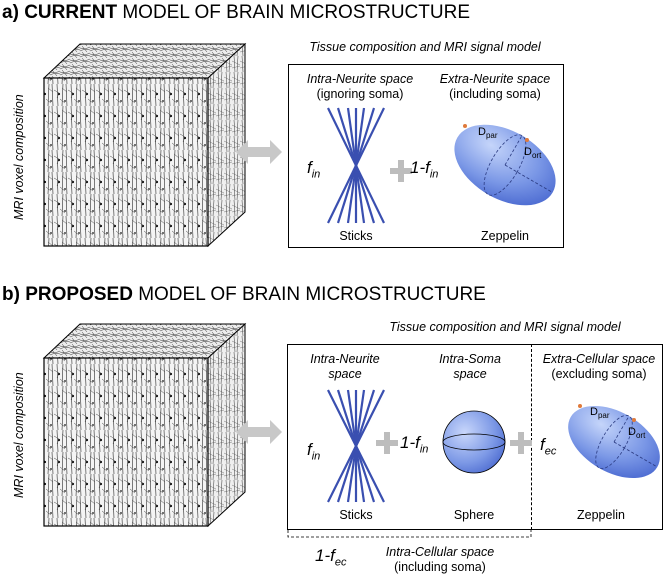  I want to click on panel-b-voxel-label: MRI voxel composition, so click(19, 435).